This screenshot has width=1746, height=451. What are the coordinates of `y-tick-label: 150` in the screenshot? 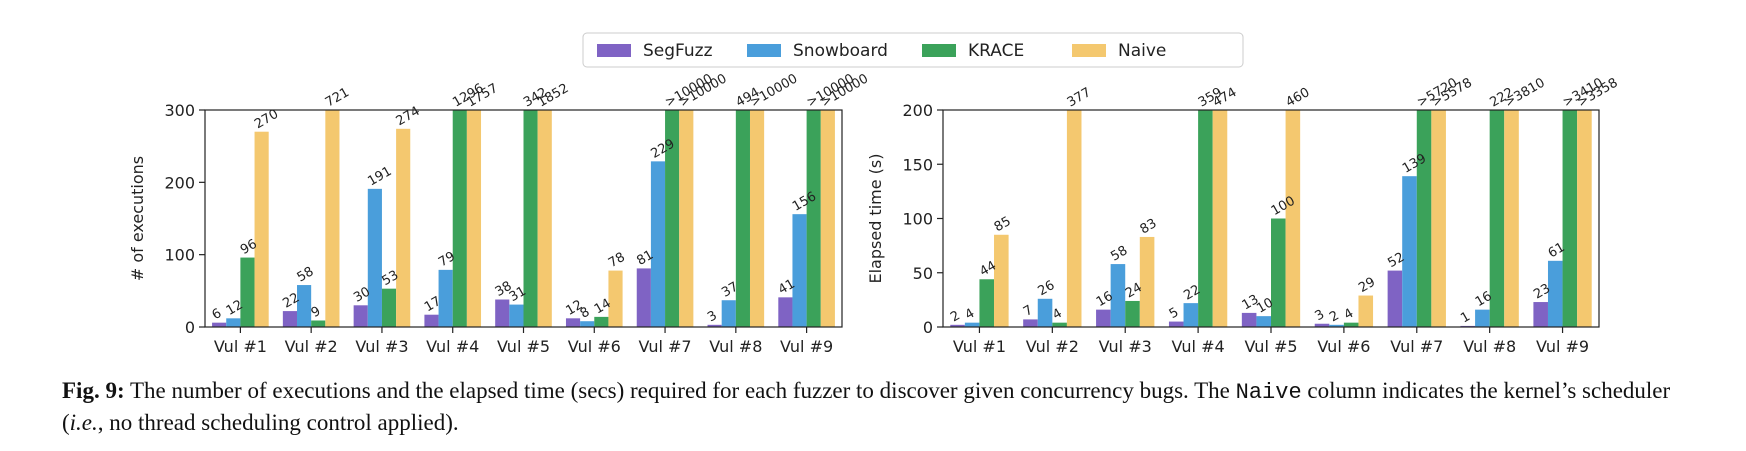 It's located at (917, 164).